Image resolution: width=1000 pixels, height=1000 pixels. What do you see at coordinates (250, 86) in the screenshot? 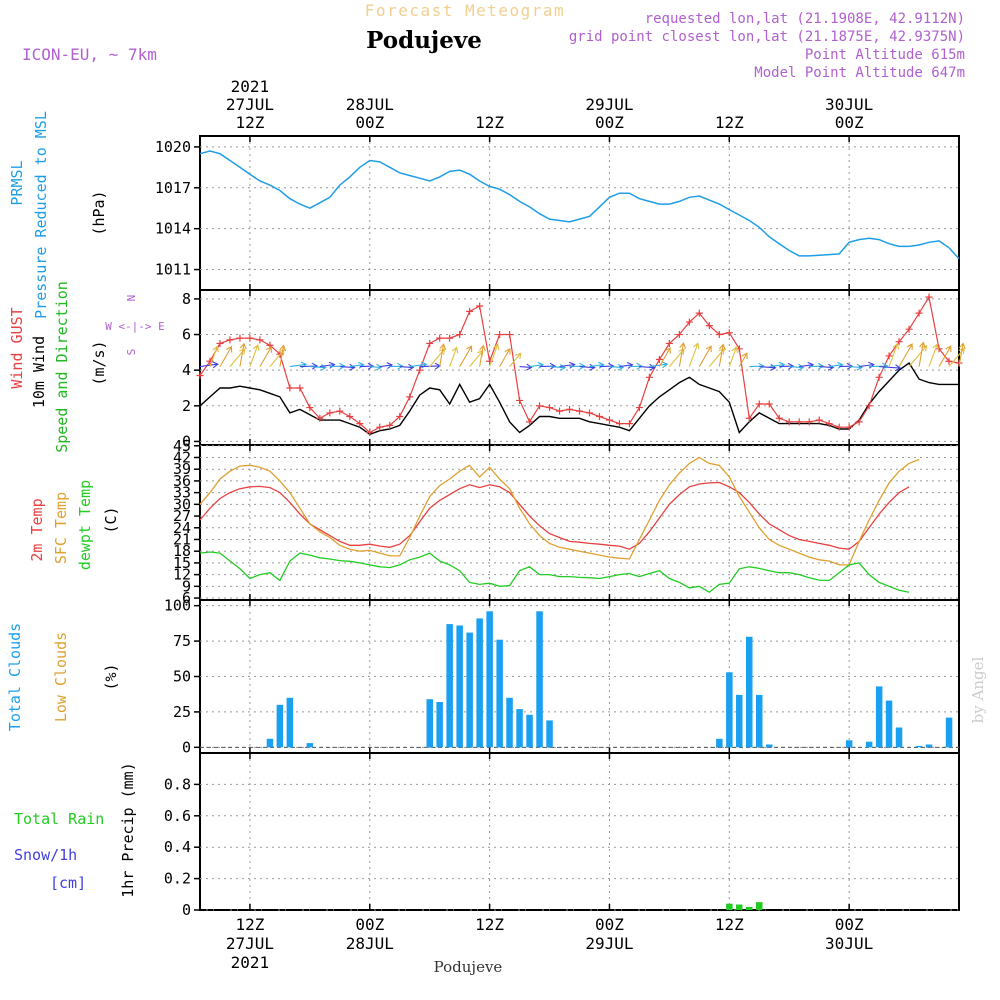
I see `time-label-top: 2021` at bounding box center [250, 86].